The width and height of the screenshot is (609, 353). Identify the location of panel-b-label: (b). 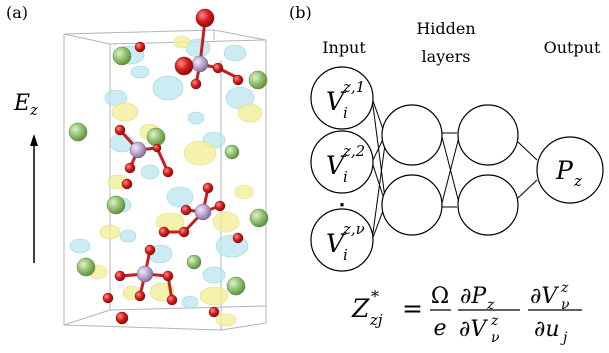
(300, 12).